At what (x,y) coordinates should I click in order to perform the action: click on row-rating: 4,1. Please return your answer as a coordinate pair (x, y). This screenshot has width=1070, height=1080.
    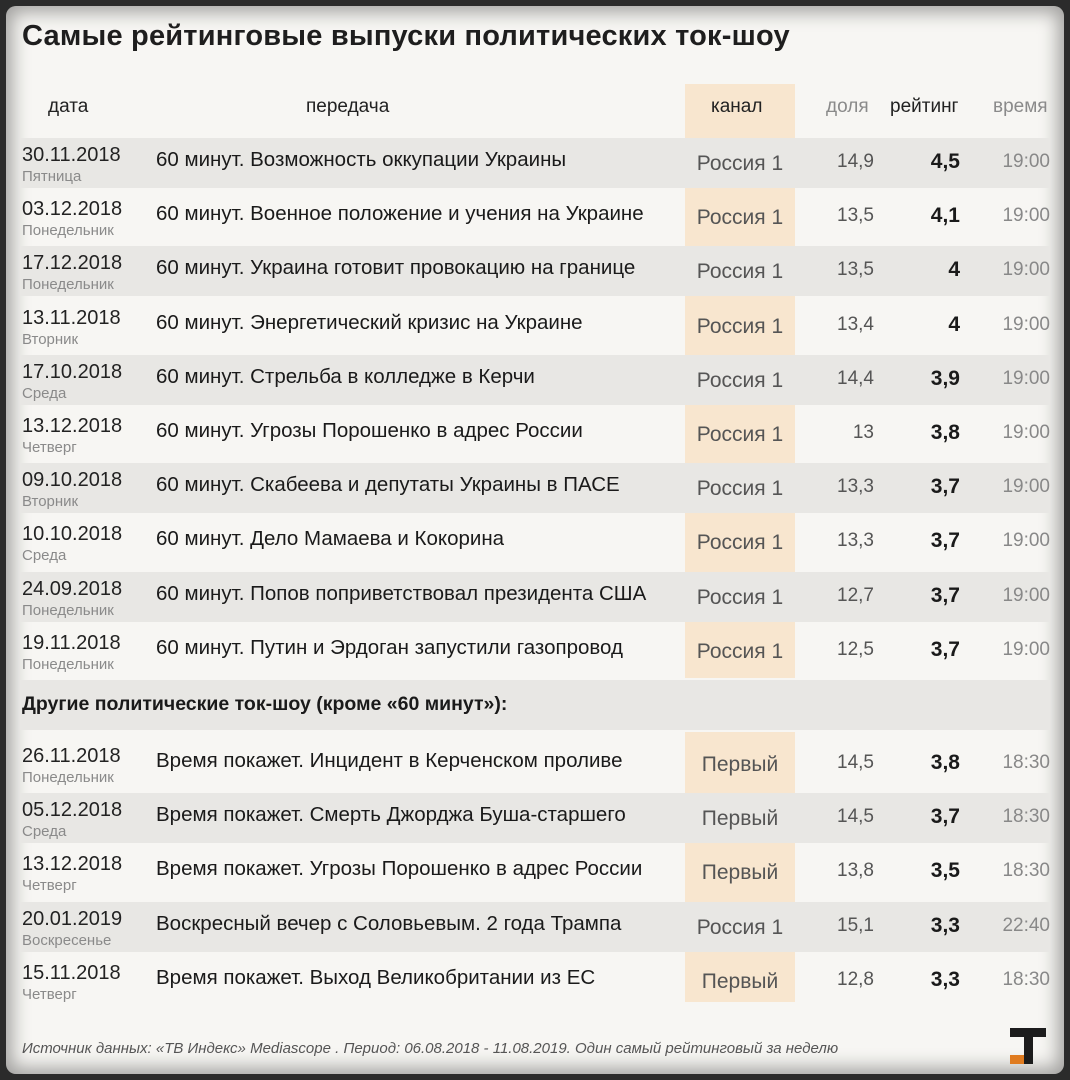
    Looking at the image, I should click on (945, 216).